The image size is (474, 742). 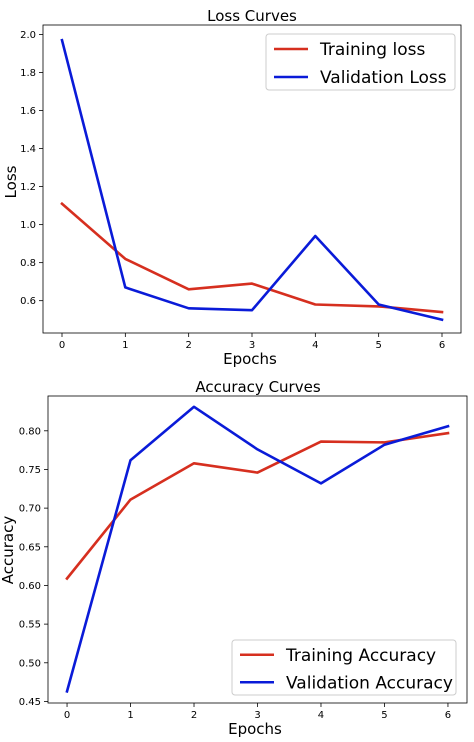 I want to click on loss-y-tick-label: 0.8, so click(x=28, y=263).